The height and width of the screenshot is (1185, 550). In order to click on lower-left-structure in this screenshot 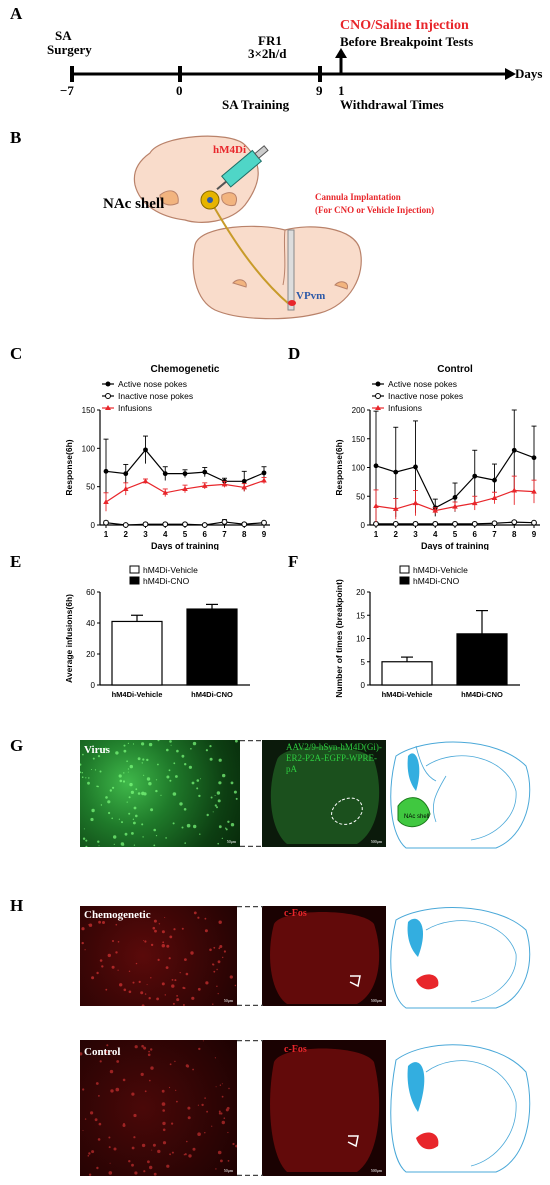, I will do `click(239, 283)`.